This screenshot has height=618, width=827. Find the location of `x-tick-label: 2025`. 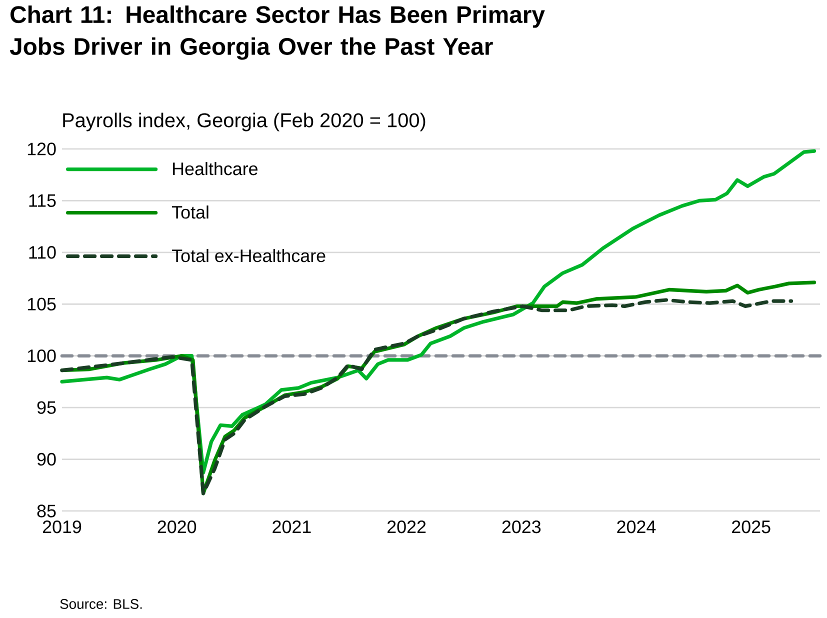

x-tick-label: 2025 is located at coordinates (751, 527).